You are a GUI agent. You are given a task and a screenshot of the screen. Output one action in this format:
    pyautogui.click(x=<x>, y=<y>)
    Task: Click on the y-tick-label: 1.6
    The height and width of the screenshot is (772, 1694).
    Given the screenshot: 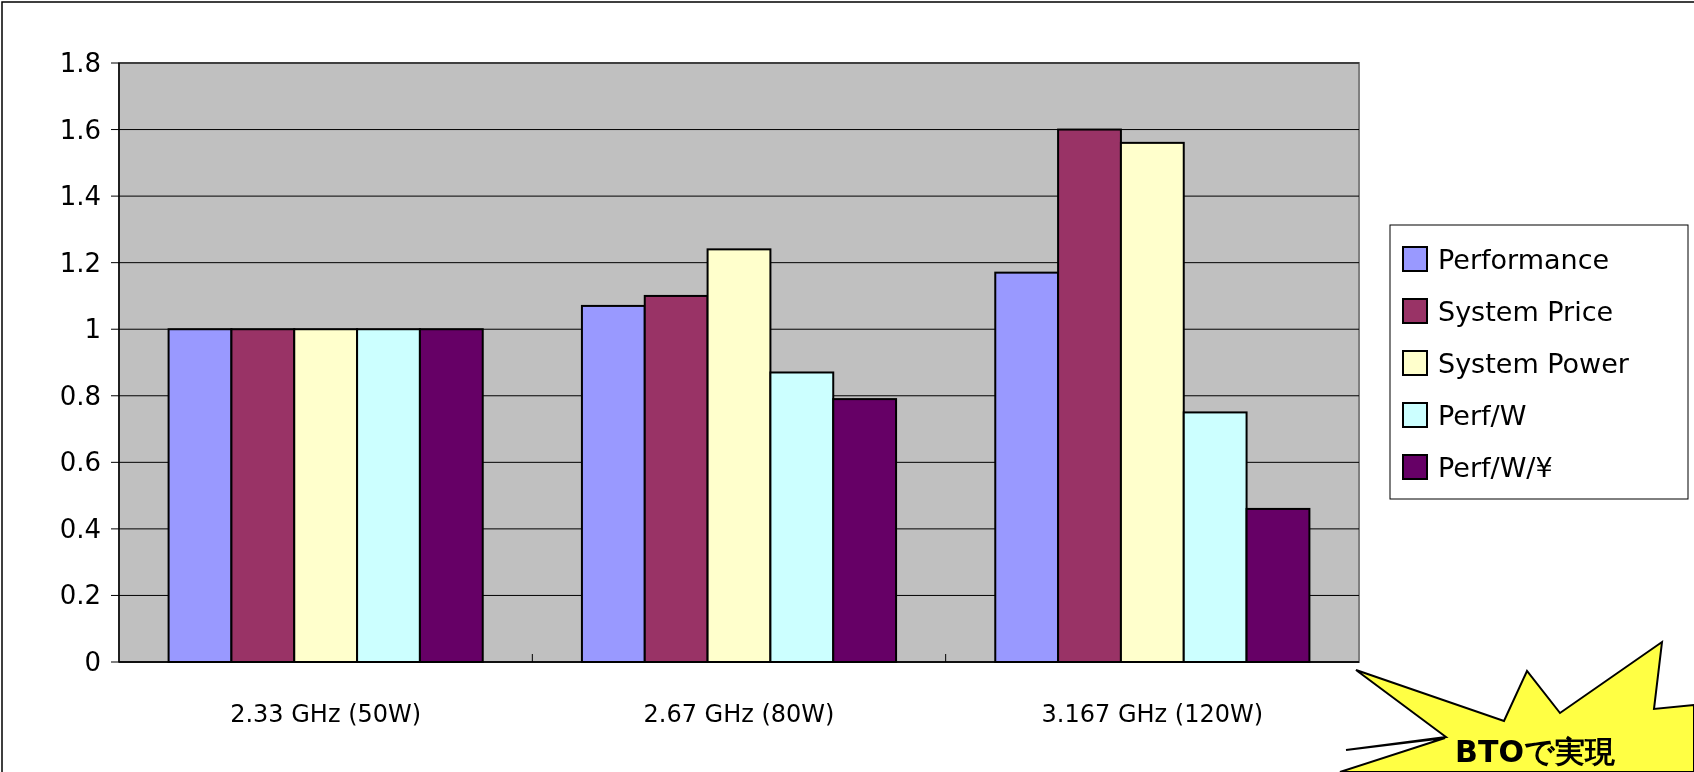 What is the action you would take?
    pyautogui.click(x=80, y=129)
    